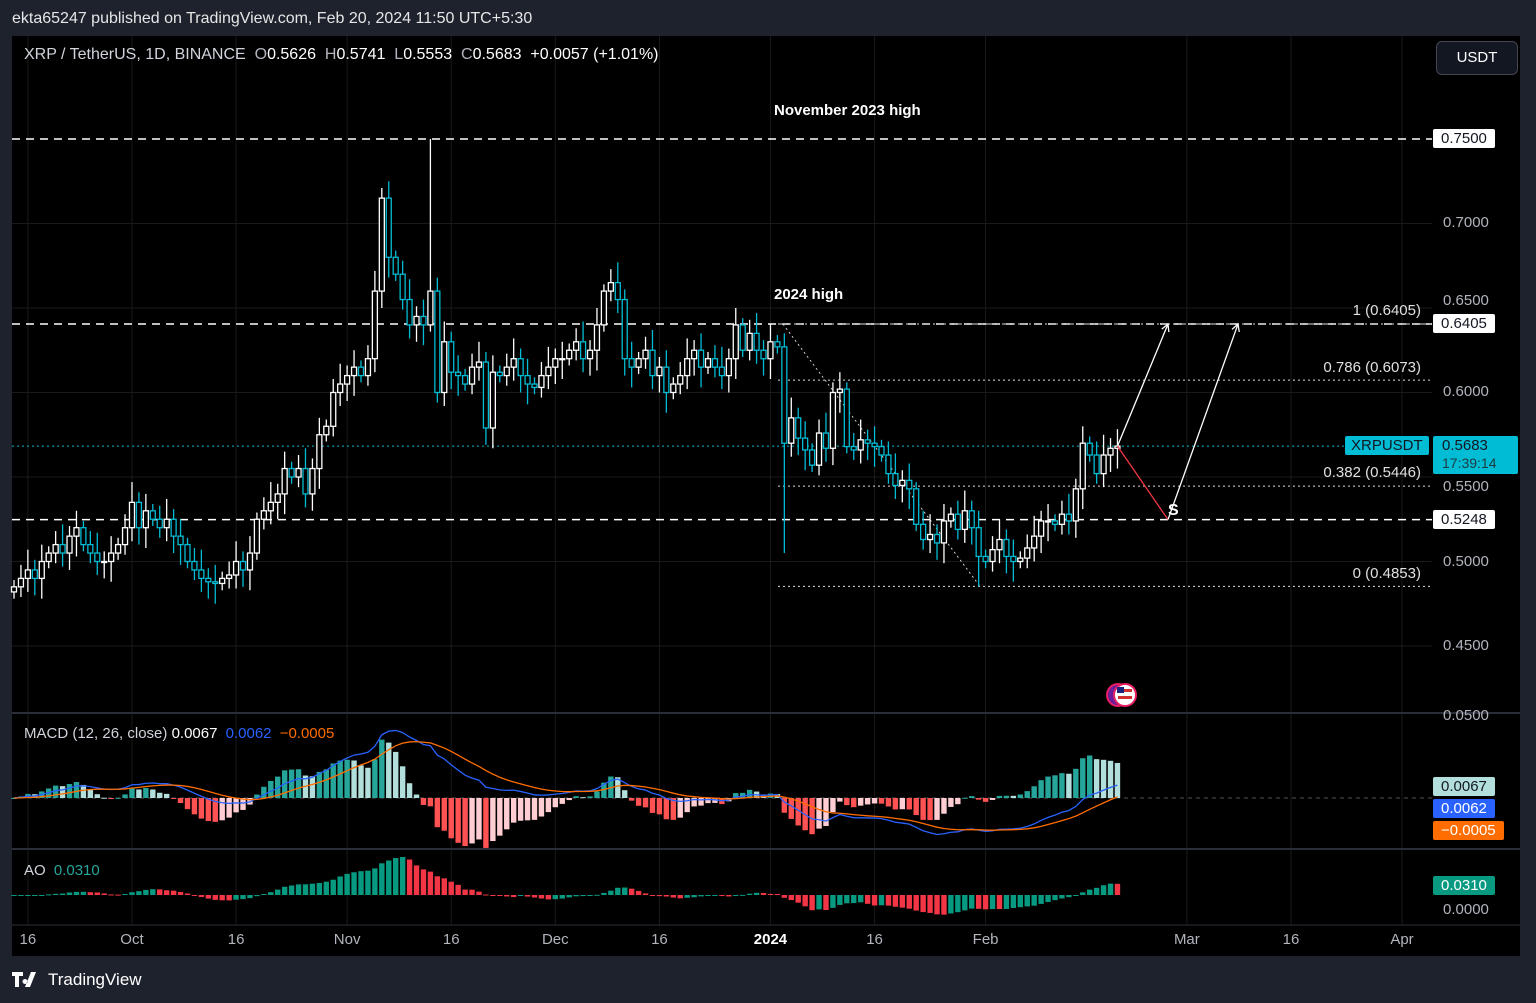  What do you see at coordinates (77, 980) in the screenshot?
I see `tradingview-logo: TradingView` at bounding box center [77, 980].